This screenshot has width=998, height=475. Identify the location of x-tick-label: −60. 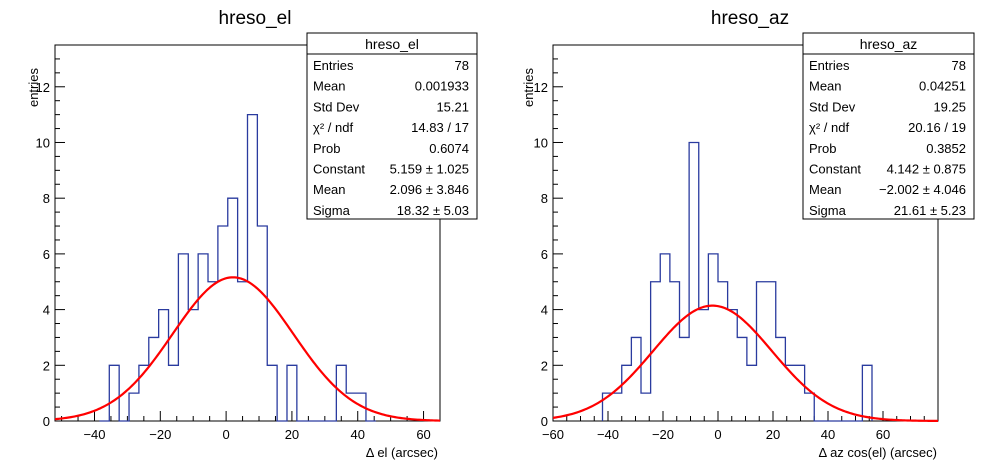
(553, 434).